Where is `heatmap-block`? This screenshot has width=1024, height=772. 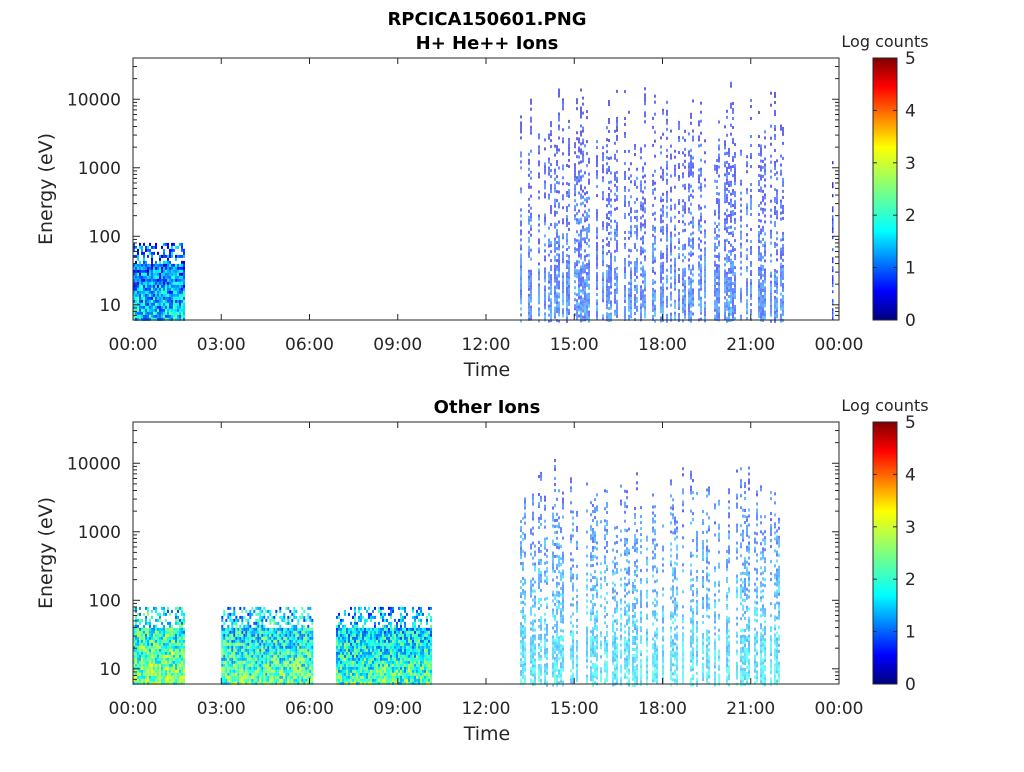
heatmap-block is located at coordinates (159, 646).